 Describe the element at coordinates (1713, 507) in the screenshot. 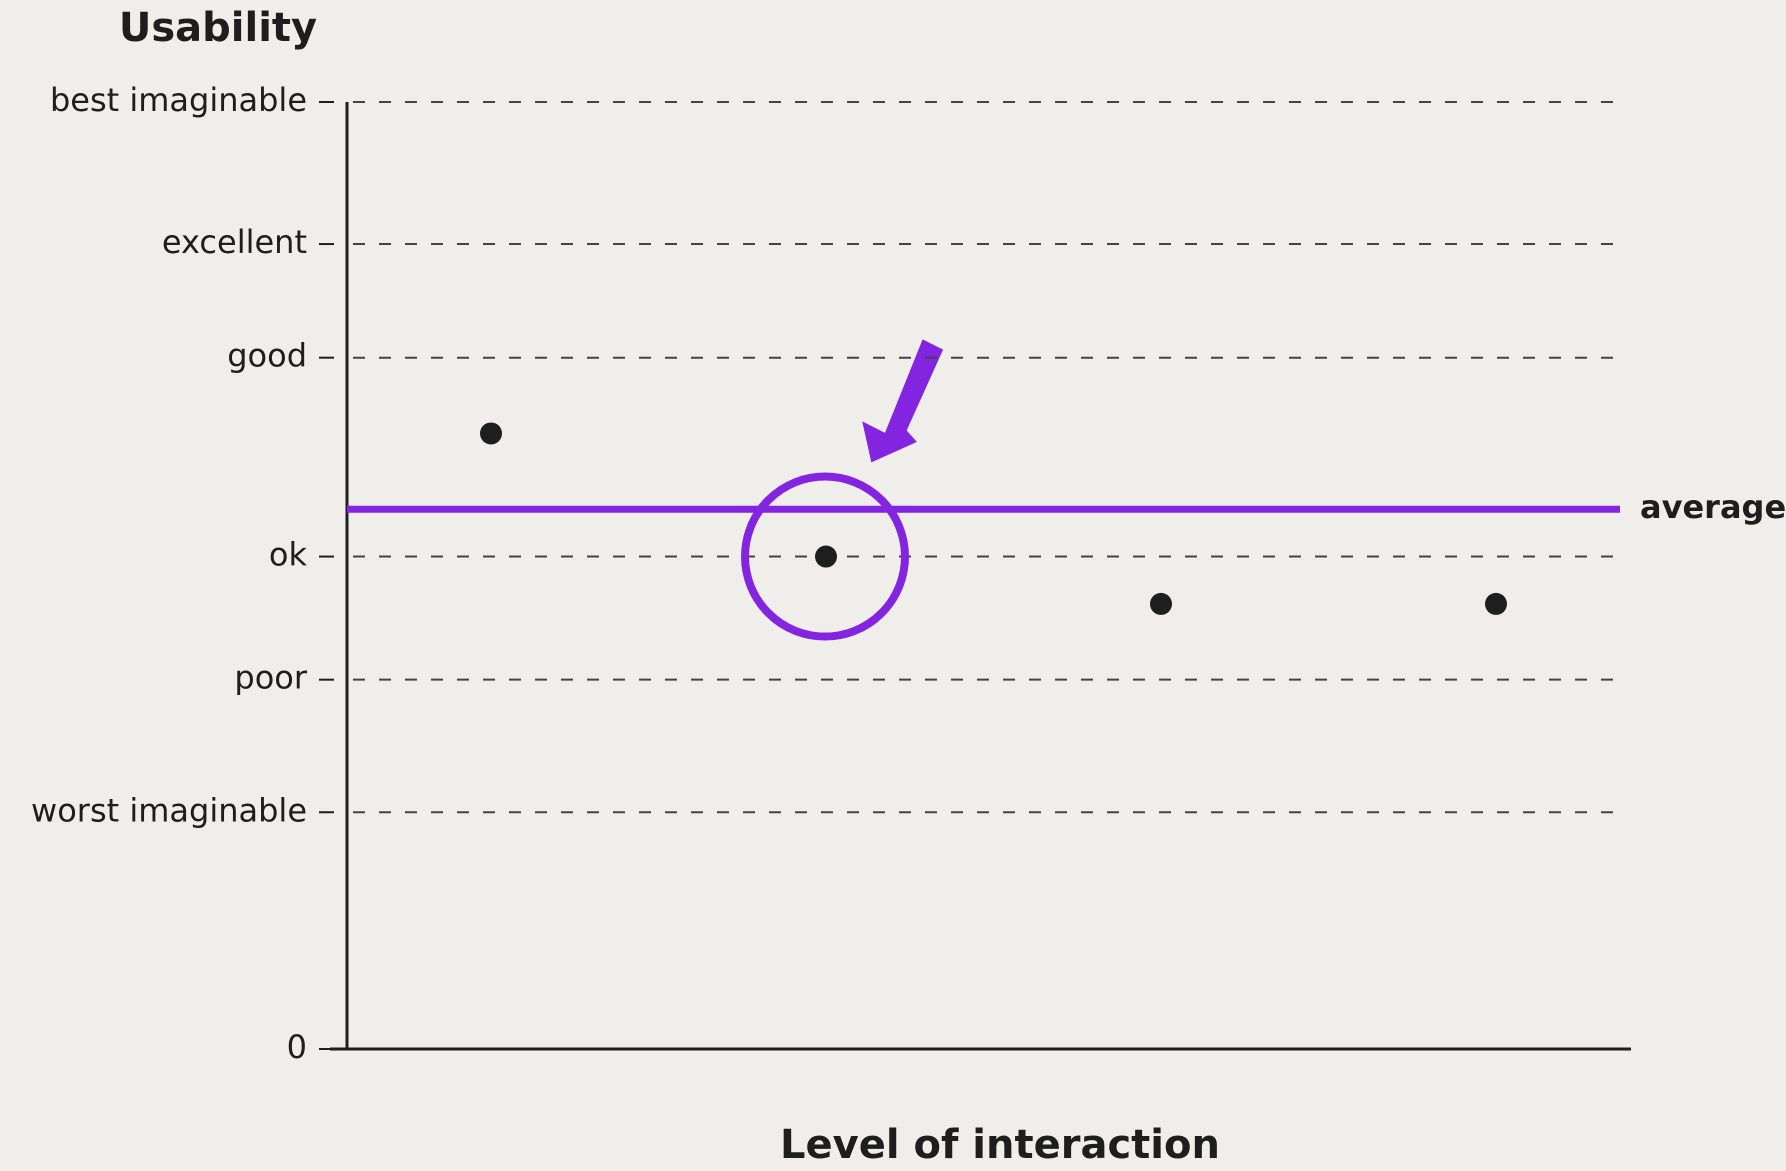

I see `average-label: average` at that location.